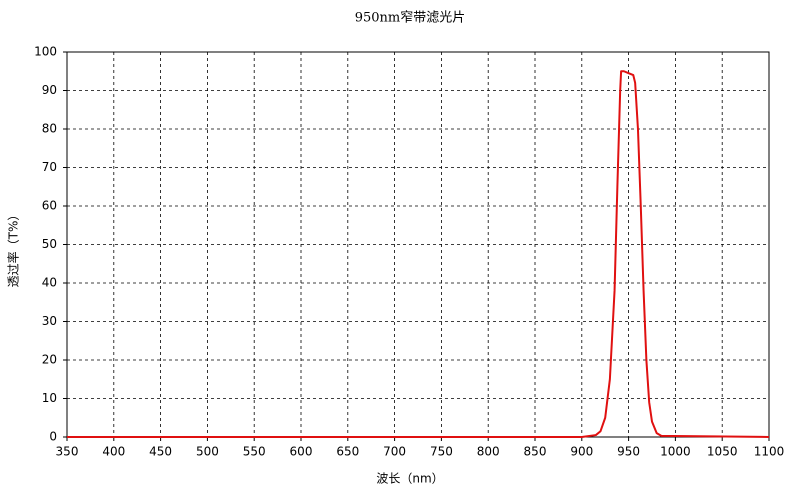 Image resolution: width=800 pixels, height=493 pixels. Describe the element at coordinates (113, 452) in the screenshot. I see `x-tick-label: 400` at that location.